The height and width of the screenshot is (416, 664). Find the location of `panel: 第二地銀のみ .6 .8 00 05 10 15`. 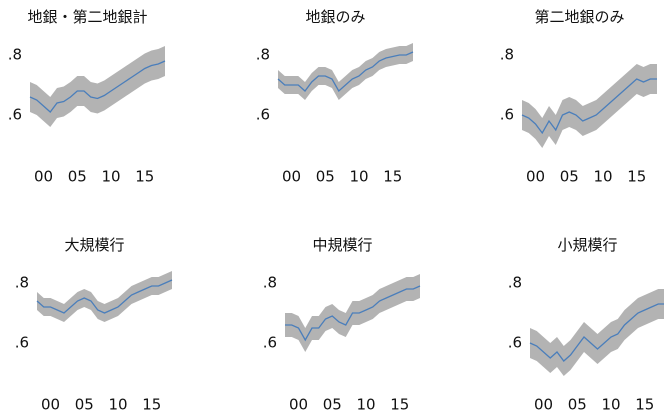

panel: 第二地銀のみ .6 .8 00 05 10 15 is located at coordinates (578, 97).